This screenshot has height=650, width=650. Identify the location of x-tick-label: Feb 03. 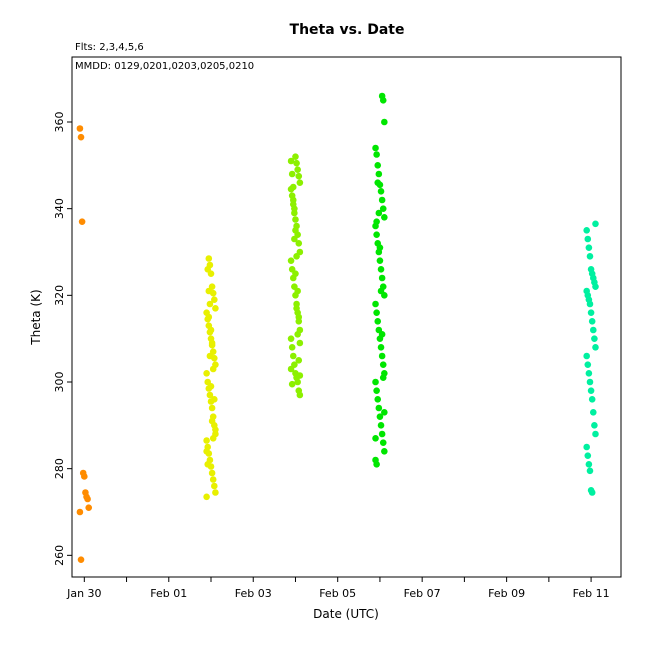
(253, 593).